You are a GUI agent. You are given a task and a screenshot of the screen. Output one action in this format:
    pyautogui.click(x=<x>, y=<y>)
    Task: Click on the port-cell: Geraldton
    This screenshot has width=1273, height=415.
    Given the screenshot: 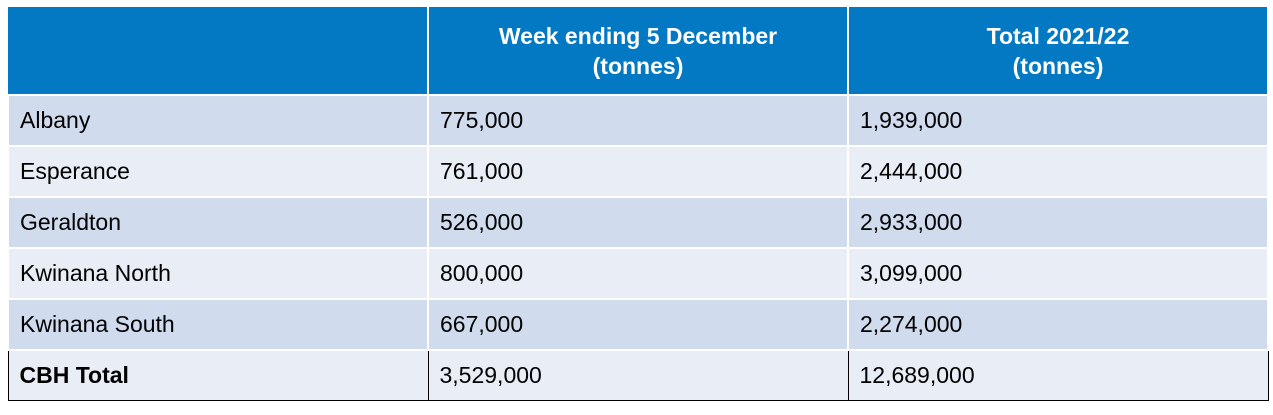 What is the action you would take?
    pyautogui.click(x=218, y=222)
    